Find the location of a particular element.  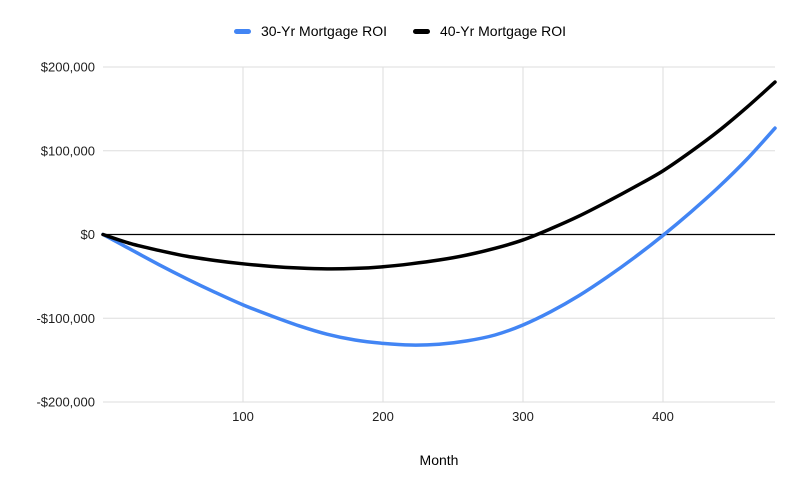

y-tick-label: -$100,000 is located at coordinates (65, 318).